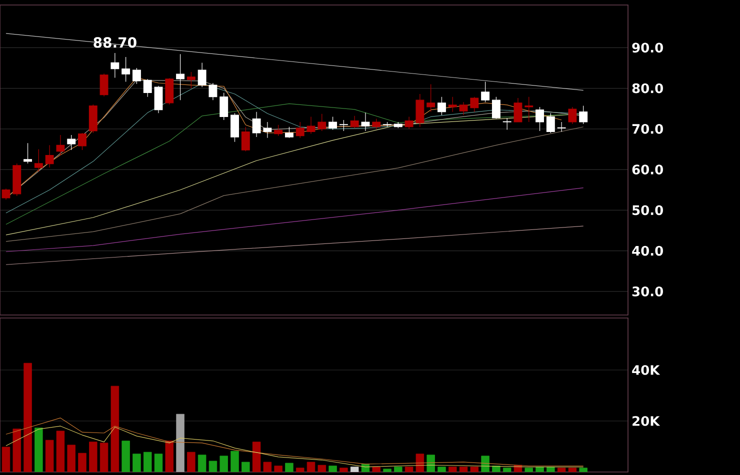 Image resolution: width=740 pixels, height=475 pixels. Describe the element at coordinates (647, 129) in the screenshot. I see `y-tick-label: 70.0` at that location.